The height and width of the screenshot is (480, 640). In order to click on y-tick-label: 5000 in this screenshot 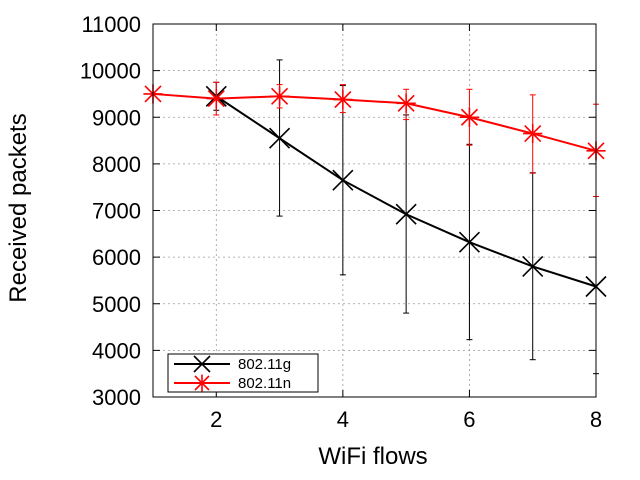, I will do `click(116, 304)`.